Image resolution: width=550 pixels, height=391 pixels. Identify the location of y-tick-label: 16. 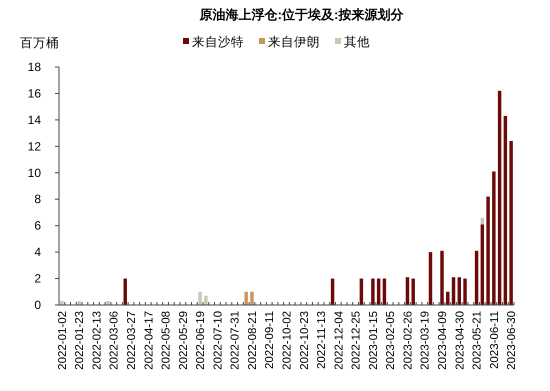
(35, 93).